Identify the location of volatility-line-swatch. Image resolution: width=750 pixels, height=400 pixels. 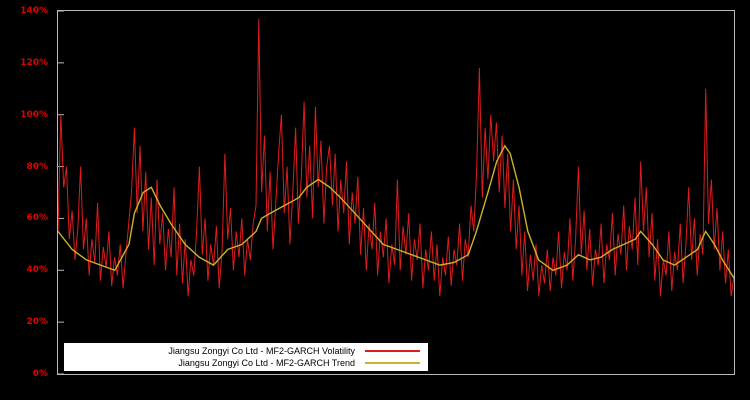
(392, 351).